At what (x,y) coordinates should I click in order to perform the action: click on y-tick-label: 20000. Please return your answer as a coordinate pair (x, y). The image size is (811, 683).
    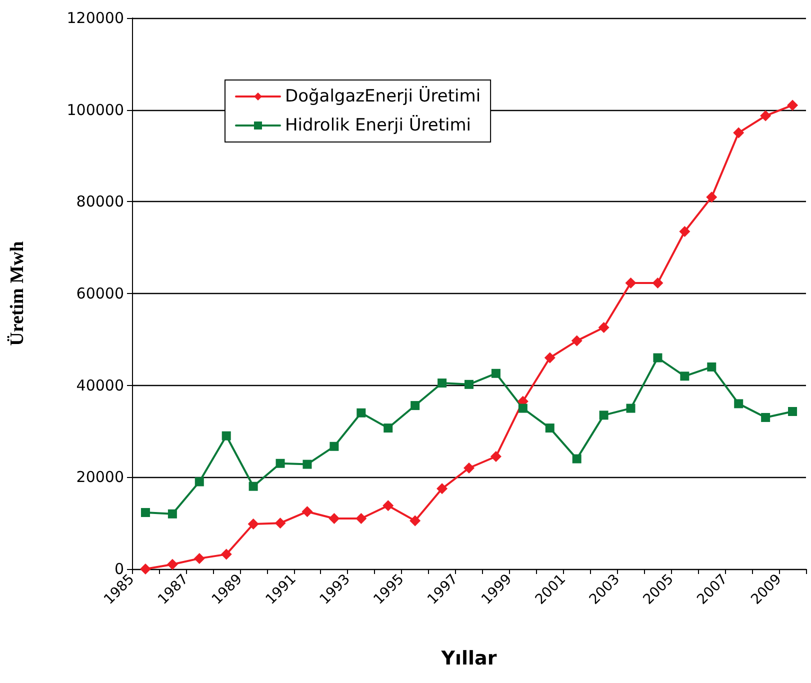
    Looking at the image, I should click on (100, 477).